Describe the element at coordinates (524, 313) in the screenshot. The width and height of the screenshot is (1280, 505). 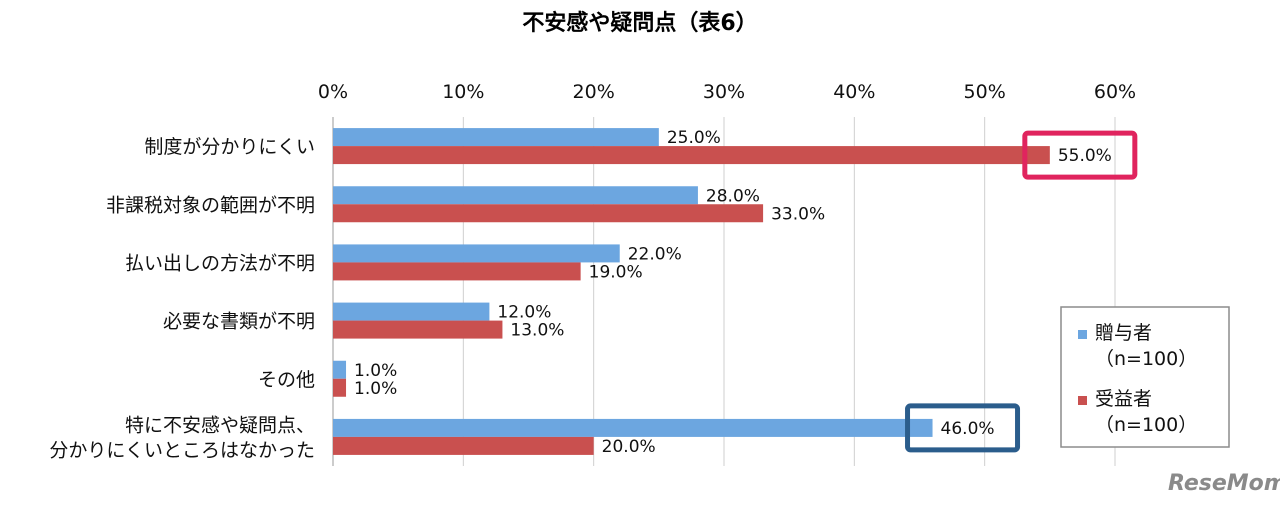
I see `data-label: 12.0%` at that location.